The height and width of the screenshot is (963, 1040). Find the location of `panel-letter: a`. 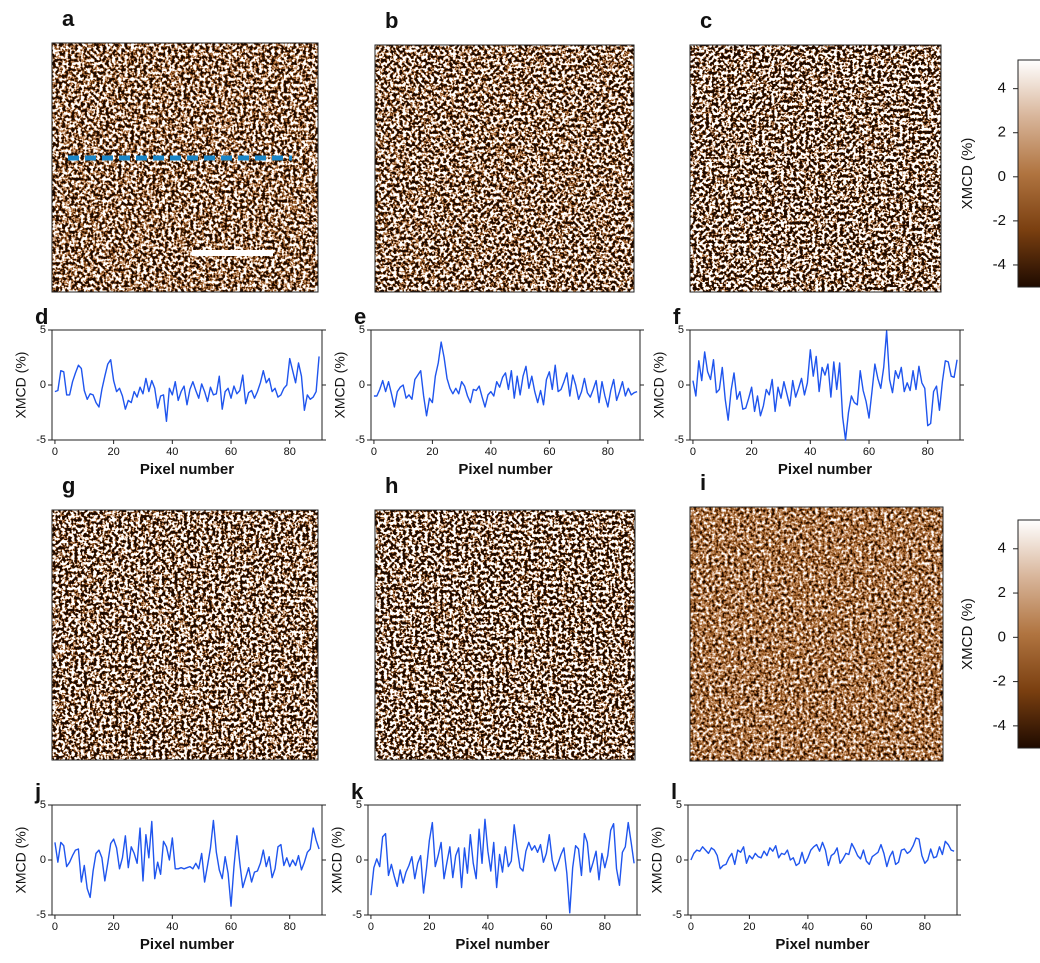

panel-letter: a is located at coordinates (68, 18).